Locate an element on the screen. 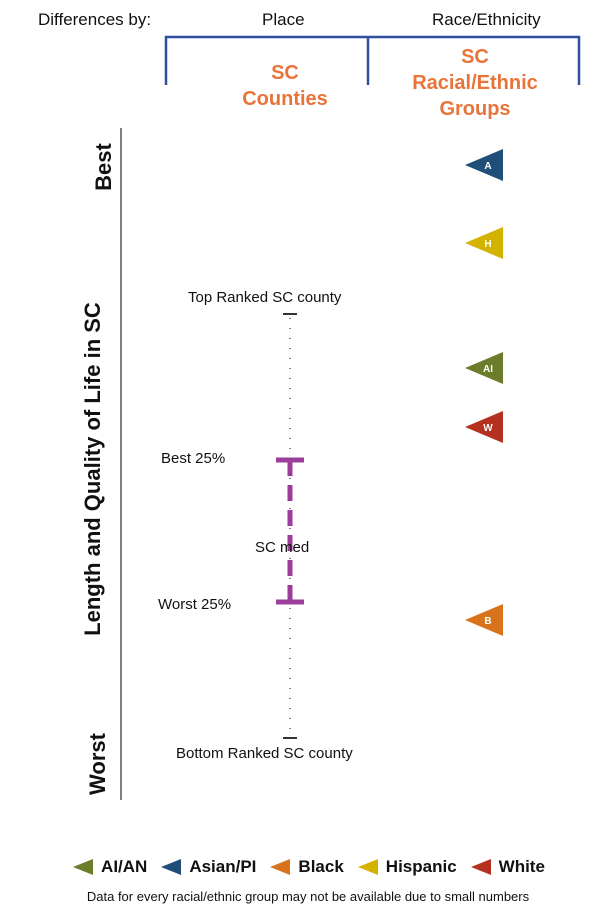  axis-best-label: Best is located at coordinates (103, 167).